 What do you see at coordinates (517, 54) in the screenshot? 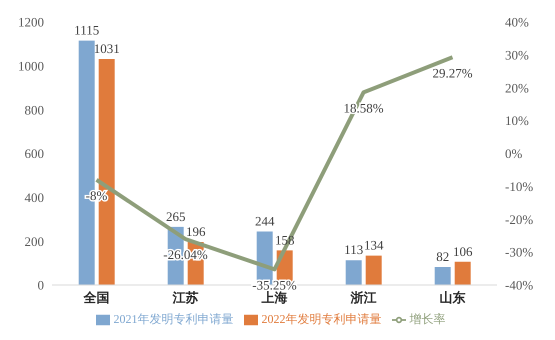
I see `y2-tick-label: 30%` at bounding box center [517, 54].